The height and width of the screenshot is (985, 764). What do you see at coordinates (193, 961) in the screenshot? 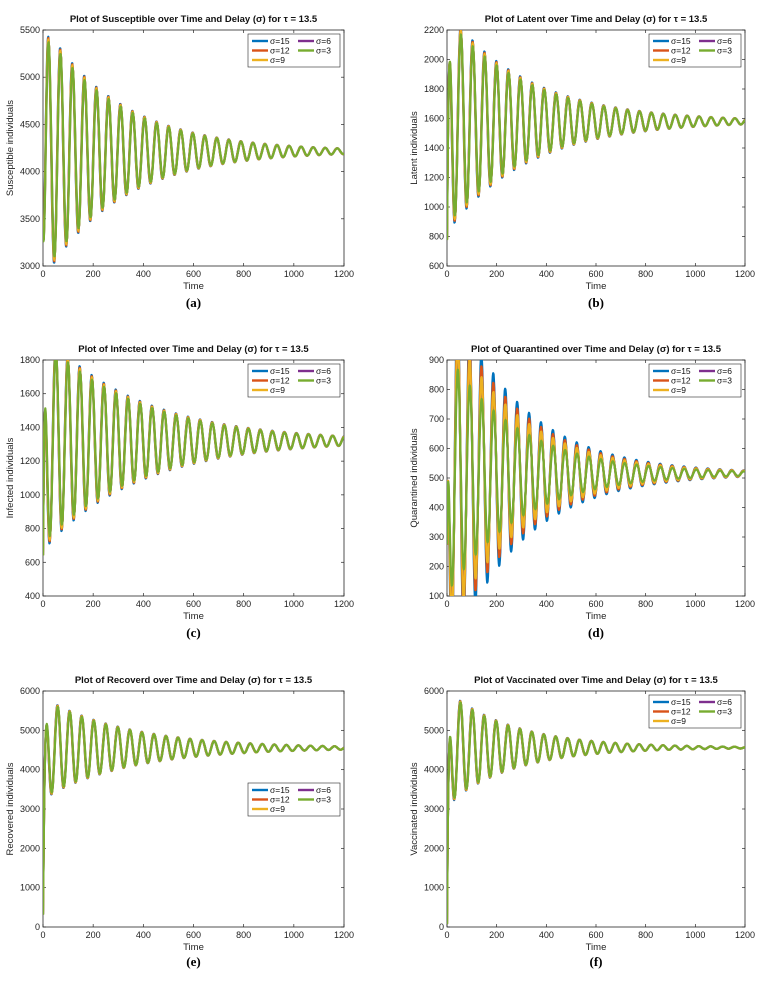
I see `panel-label: (e)` at bounding box center [193, 961].